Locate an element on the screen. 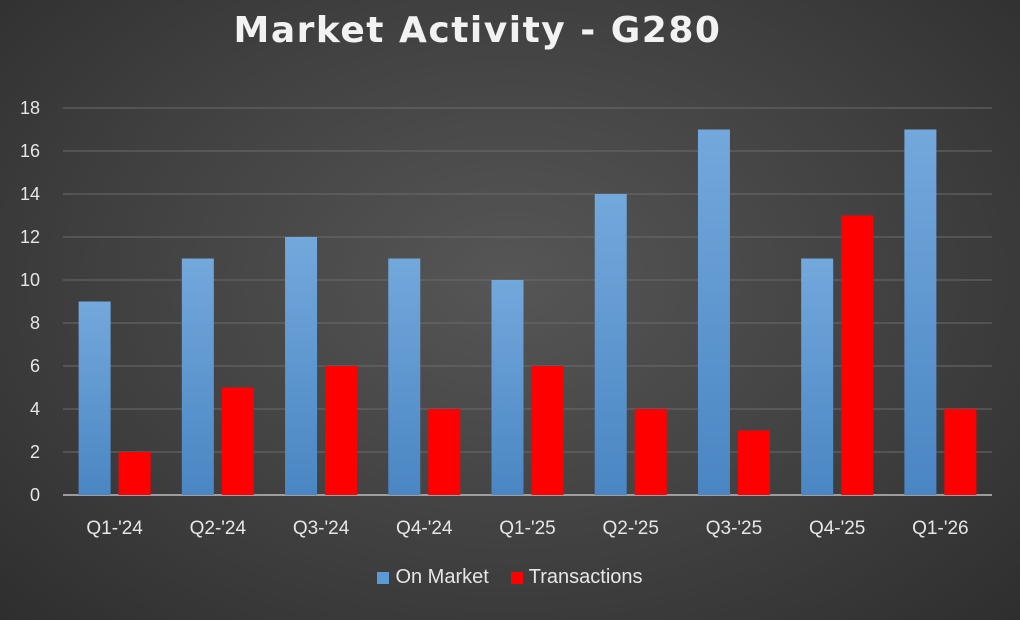 The image size is (1020, 620). x-tick-label: Q3-'24 is located at coordinates (321, 528).